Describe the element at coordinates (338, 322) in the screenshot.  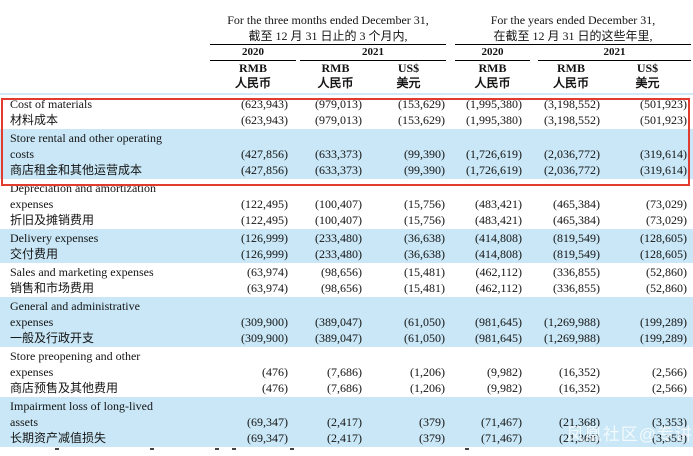
I see `cell-value: (389,047)` at that location.